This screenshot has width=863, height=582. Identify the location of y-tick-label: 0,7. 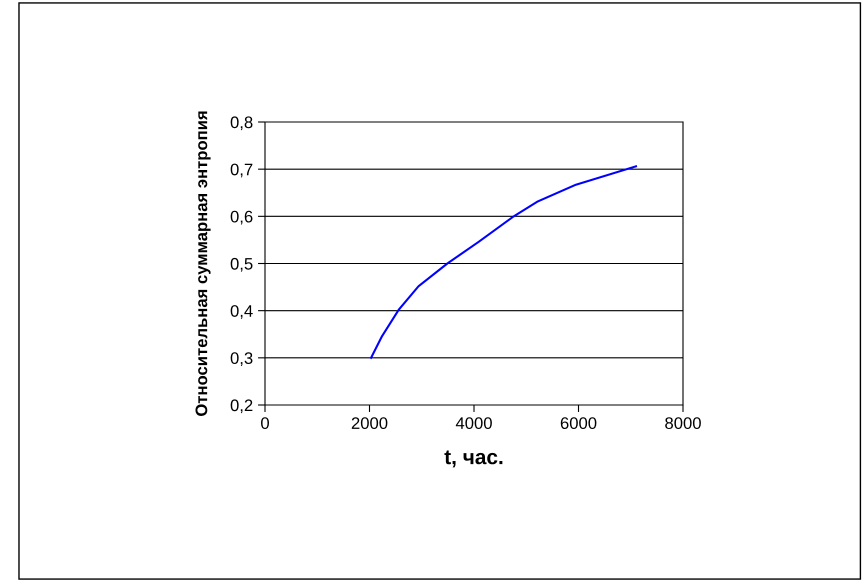
(241, 171).